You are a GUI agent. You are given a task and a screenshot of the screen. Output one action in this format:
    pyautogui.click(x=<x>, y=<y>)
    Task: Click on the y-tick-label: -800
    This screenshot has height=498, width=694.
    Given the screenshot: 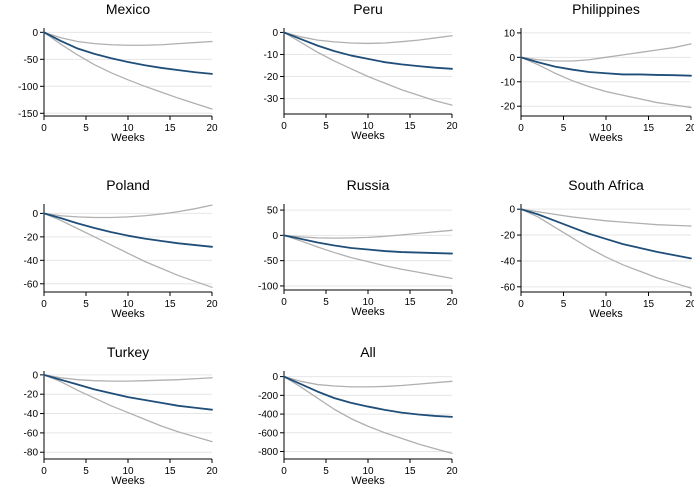 What is the action you would take?
    pyautogui.click(x=268, y=452)
    